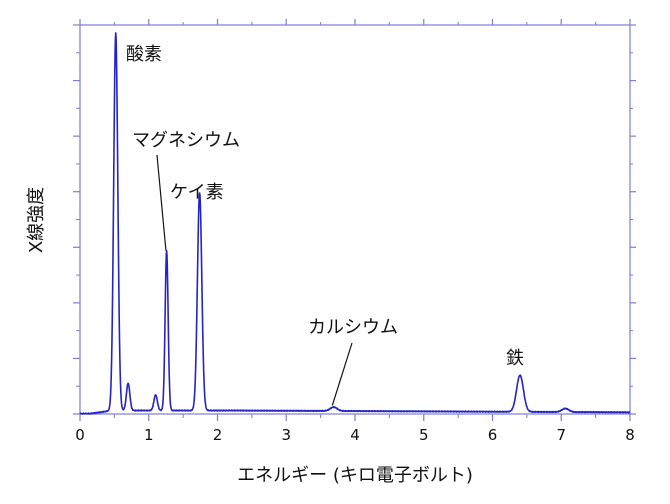 The height and width of the screenshot is (504, 670). I want to click on x-tick-label: 1, so click(149, 435).